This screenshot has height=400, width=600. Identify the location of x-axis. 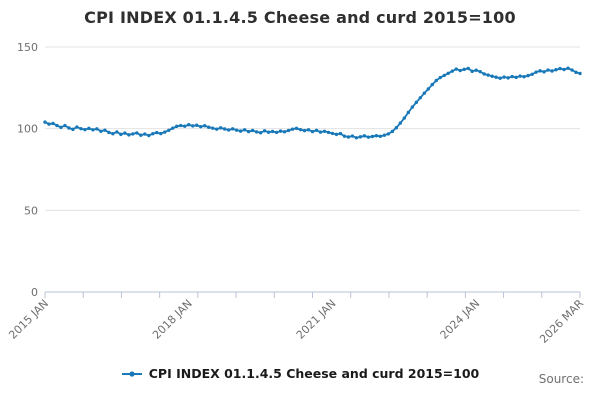
(312, 294).